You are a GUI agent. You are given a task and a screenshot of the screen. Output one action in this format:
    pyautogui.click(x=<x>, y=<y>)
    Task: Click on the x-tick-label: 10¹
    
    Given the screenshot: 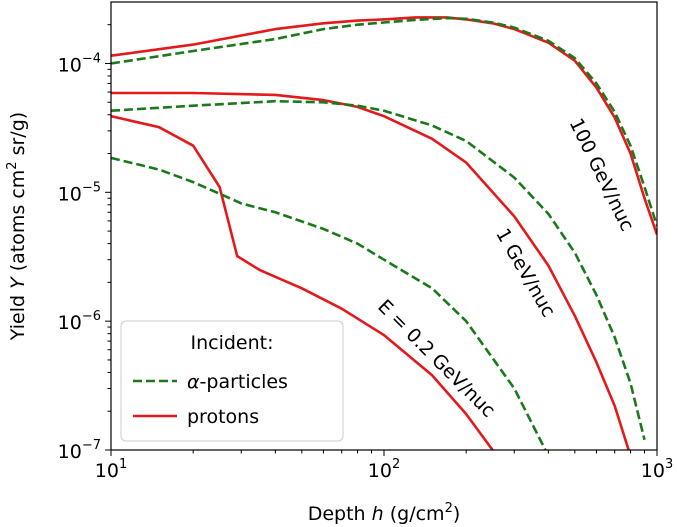 What is the action you would take?
    pyautogui.click(x=111, y=469)
    